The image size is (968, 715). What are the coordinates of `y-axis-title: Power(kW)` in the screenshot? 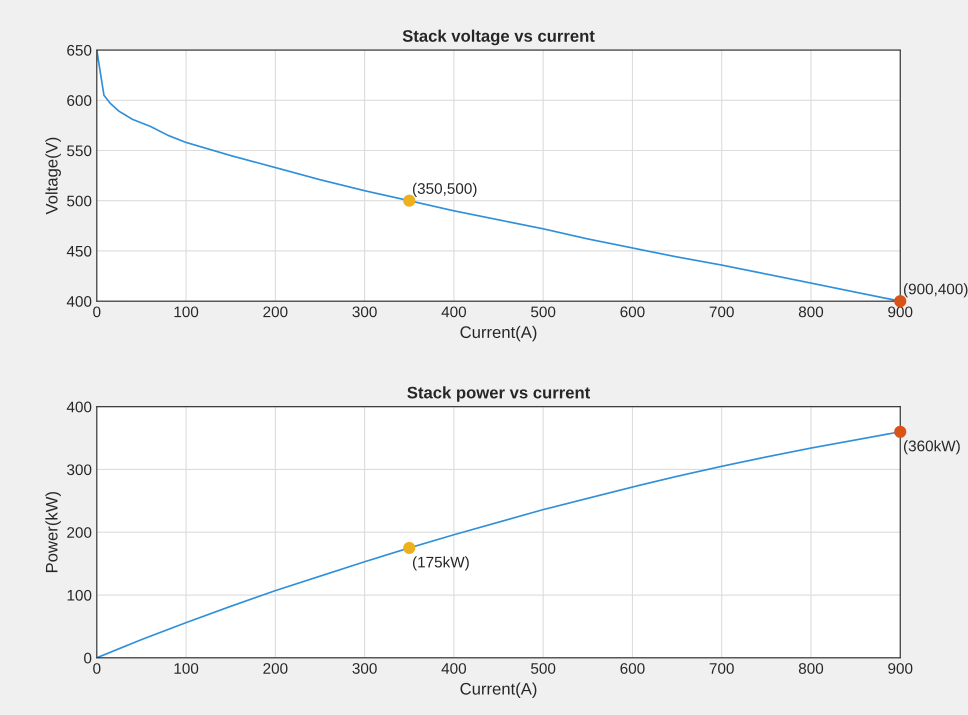 It's located at (53, 532).